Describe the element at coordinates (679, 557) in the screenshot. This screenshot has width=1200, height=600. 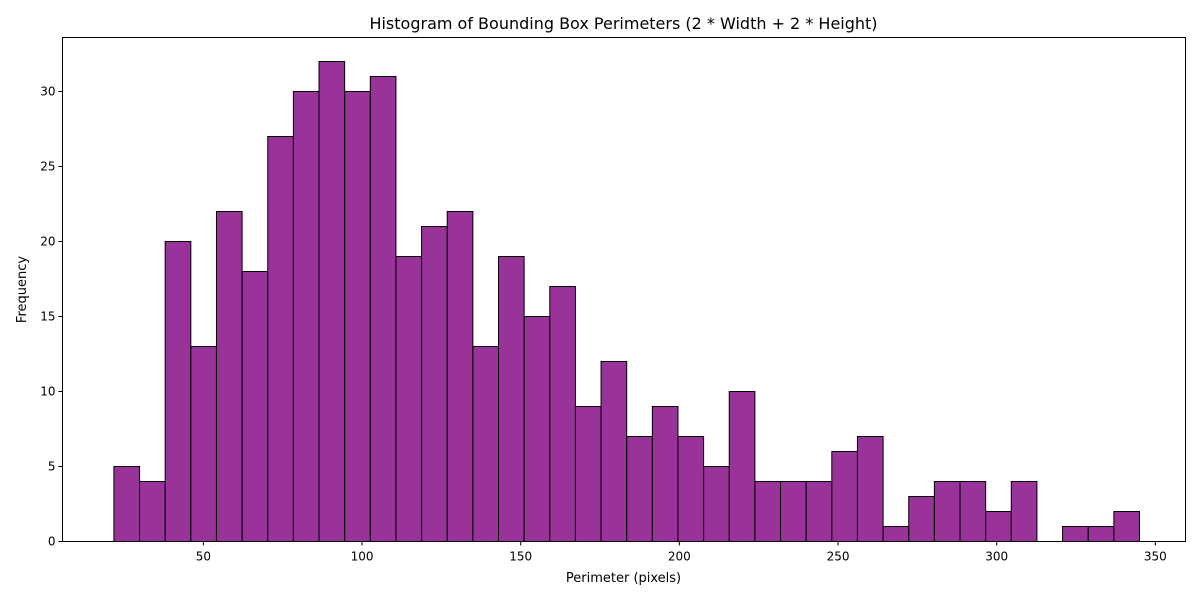
I see `x-tick-label: 200` at that location.